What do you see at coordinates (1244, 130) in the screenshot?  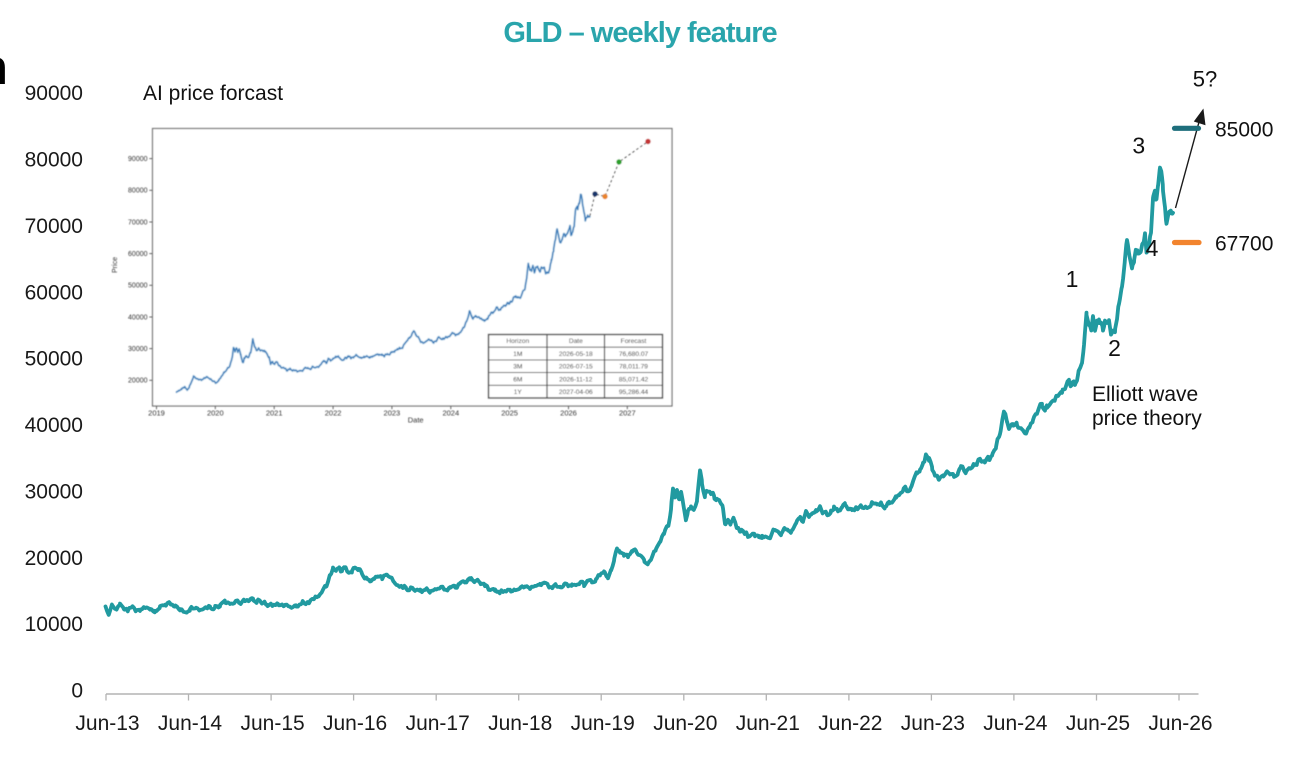 I see `svg-text: 85000` at bounding box center [1244, 130].